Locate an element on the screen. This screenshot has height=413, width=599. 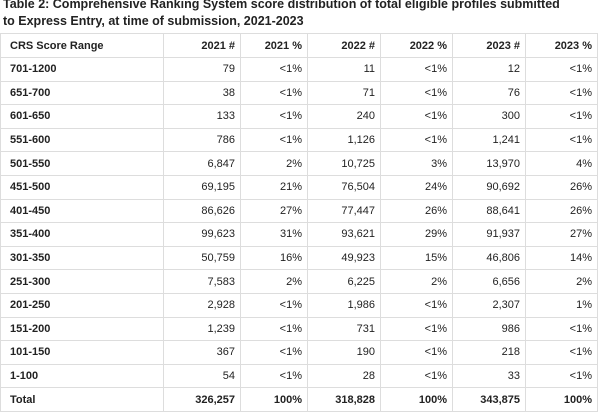
table-cell: 29% is located at coordinates (416, 234).